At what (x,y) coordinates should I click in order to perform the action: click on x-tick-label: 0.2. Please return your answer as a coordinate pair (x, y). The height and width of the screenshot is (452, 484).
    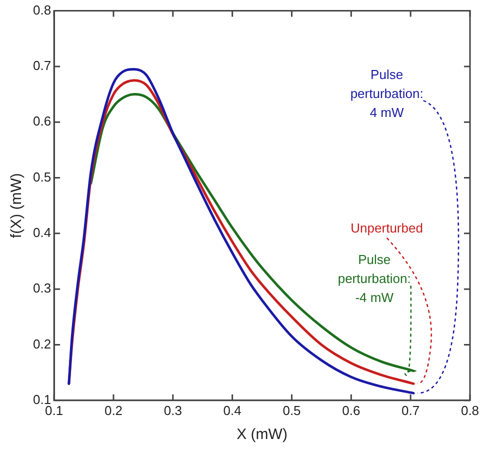
    Looking at the image, I should click on (113, 410).